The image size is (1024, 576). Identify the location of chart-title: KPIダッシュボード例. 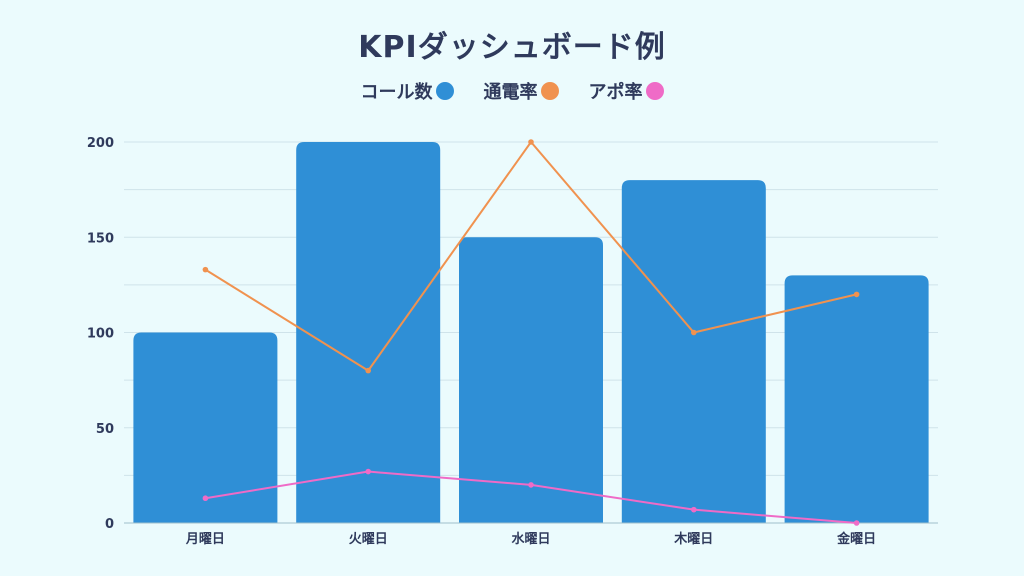
(512, 47).